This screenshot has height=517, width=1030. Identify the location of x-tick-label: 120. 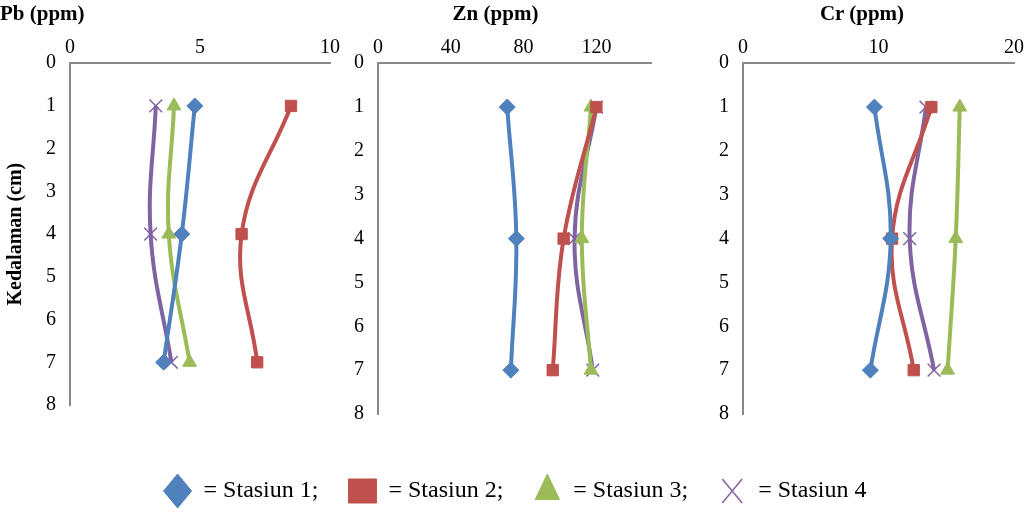
(596, 46).